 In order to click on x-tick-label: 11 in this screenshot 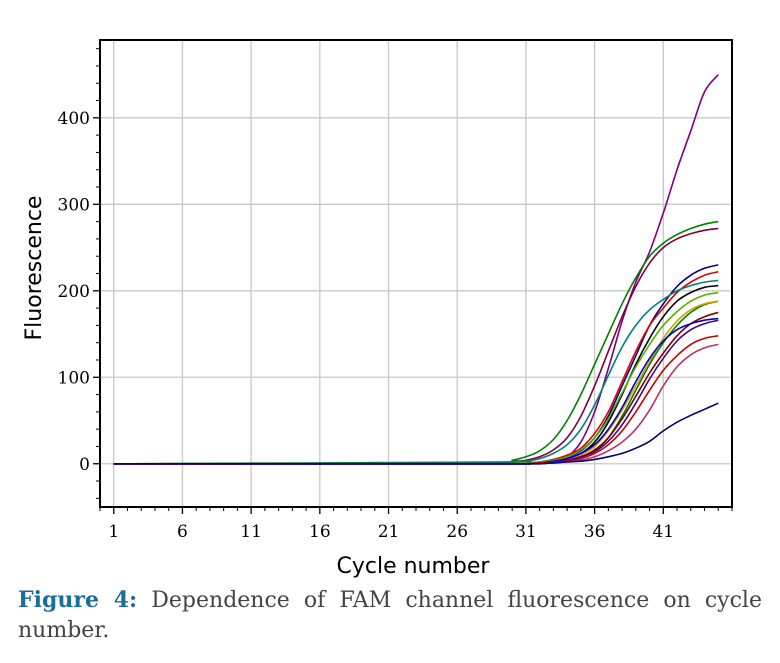, I will do `click(251, 532)`.